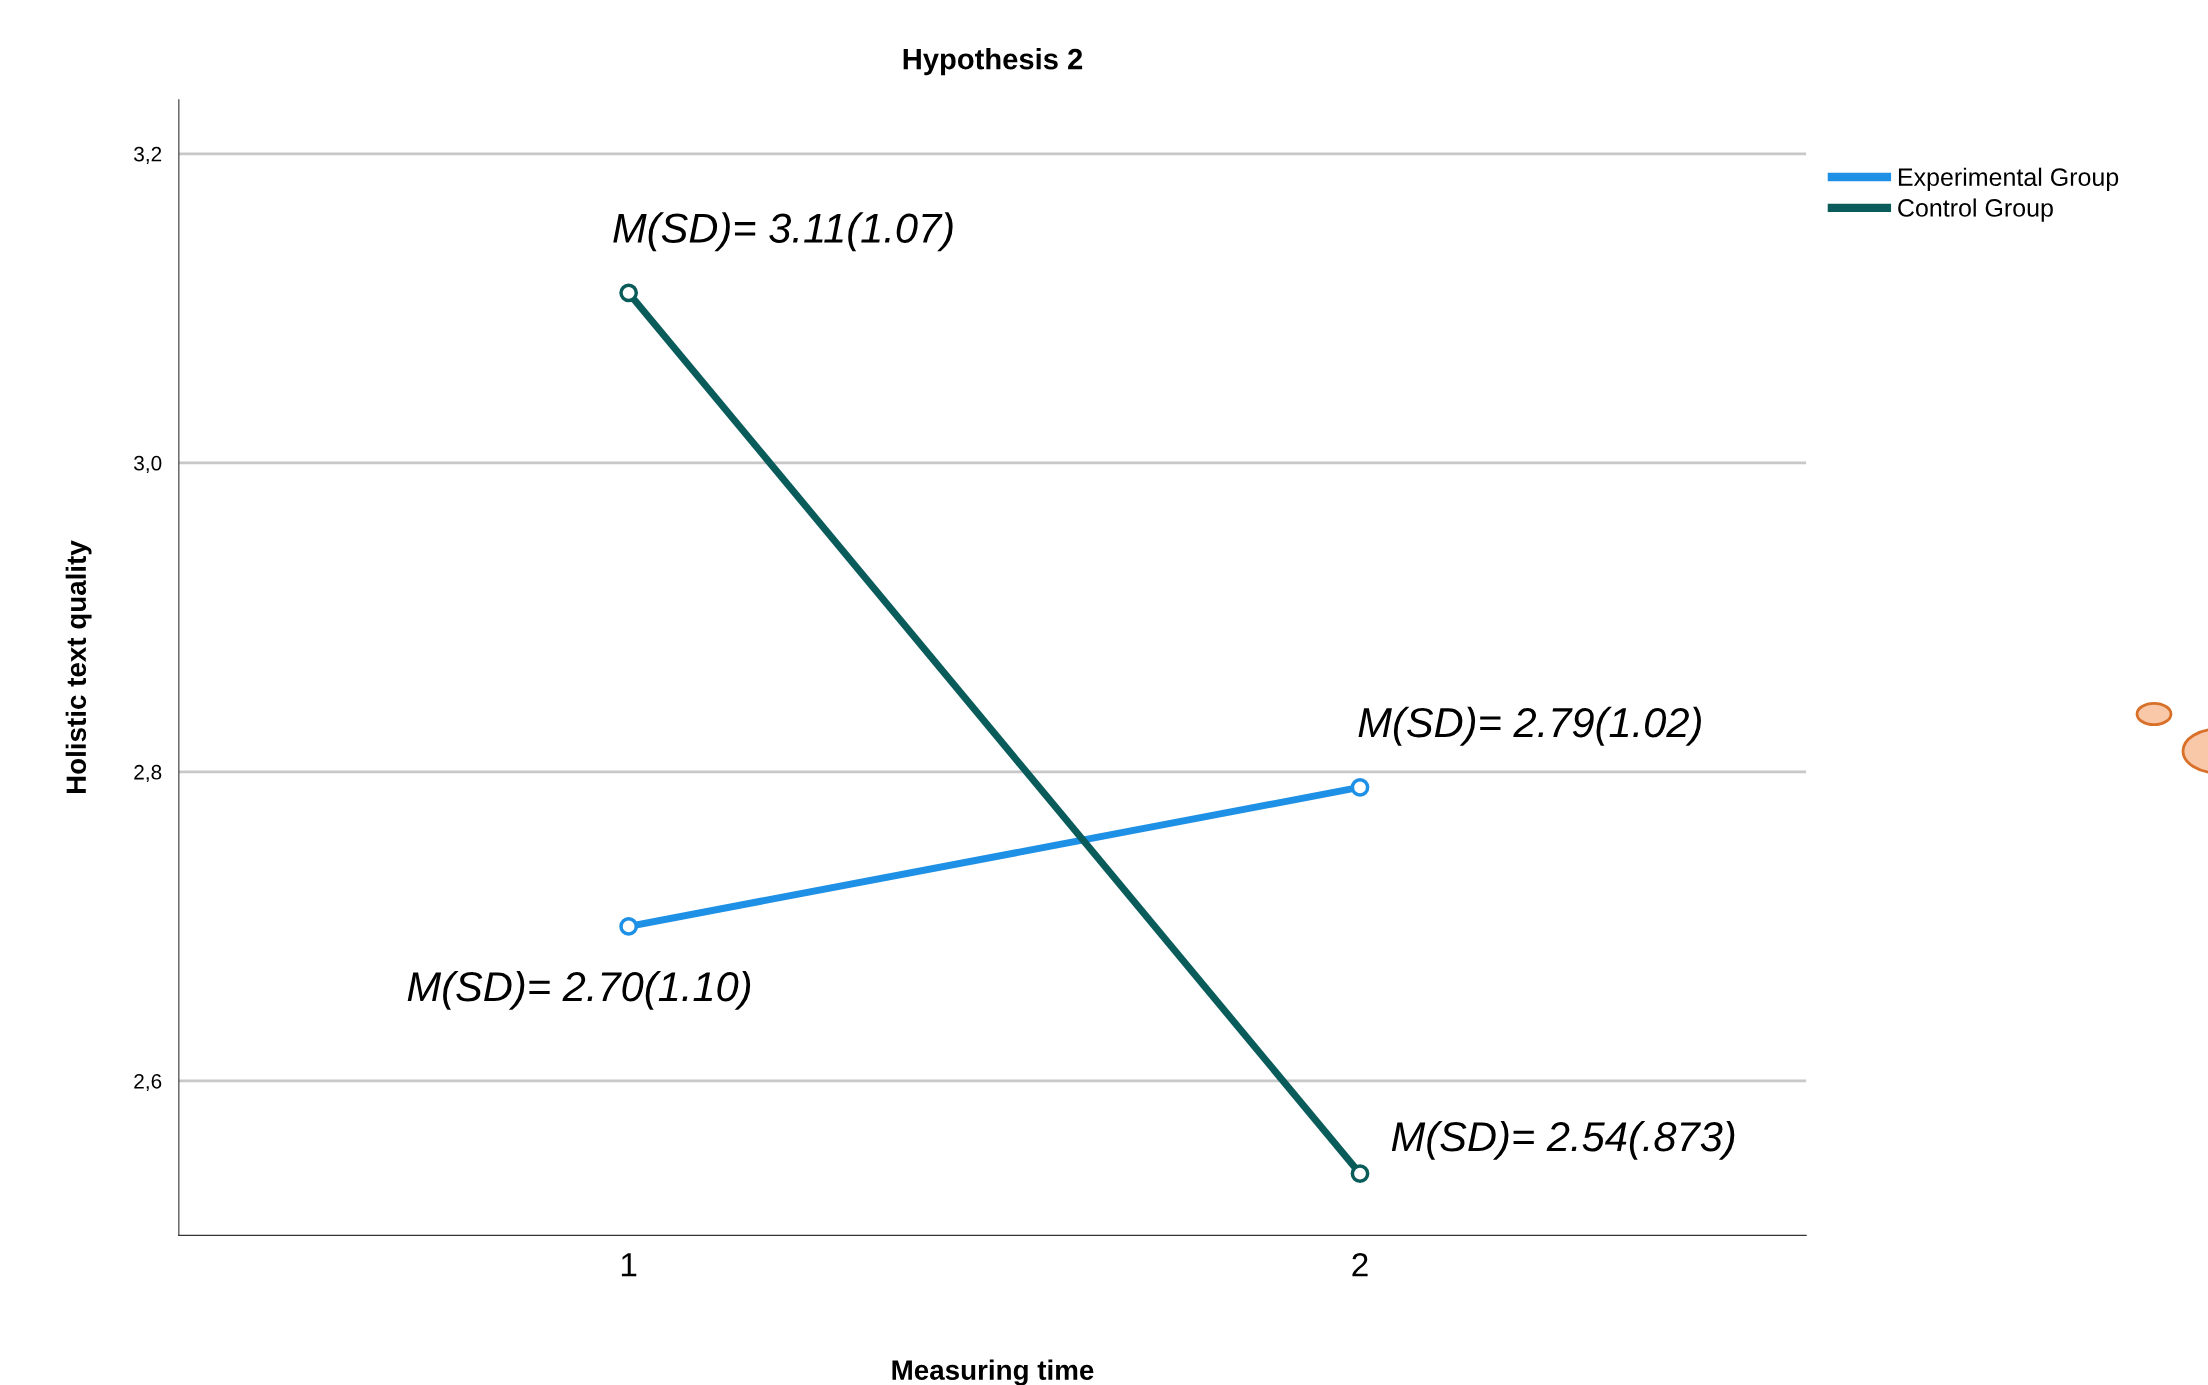 The image size is (2208, 1385). Describe the element at coordinates (148, 1082) in the screenshot. I see `y-tick-label: 2,6` at that location.